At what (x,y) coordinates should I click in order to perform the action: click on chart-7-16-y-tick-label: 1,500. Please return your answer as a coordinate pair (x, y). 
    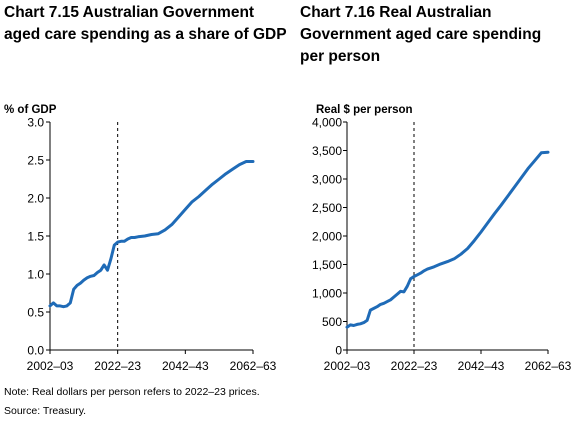
    Looking at the image, I should click on (327, 265).